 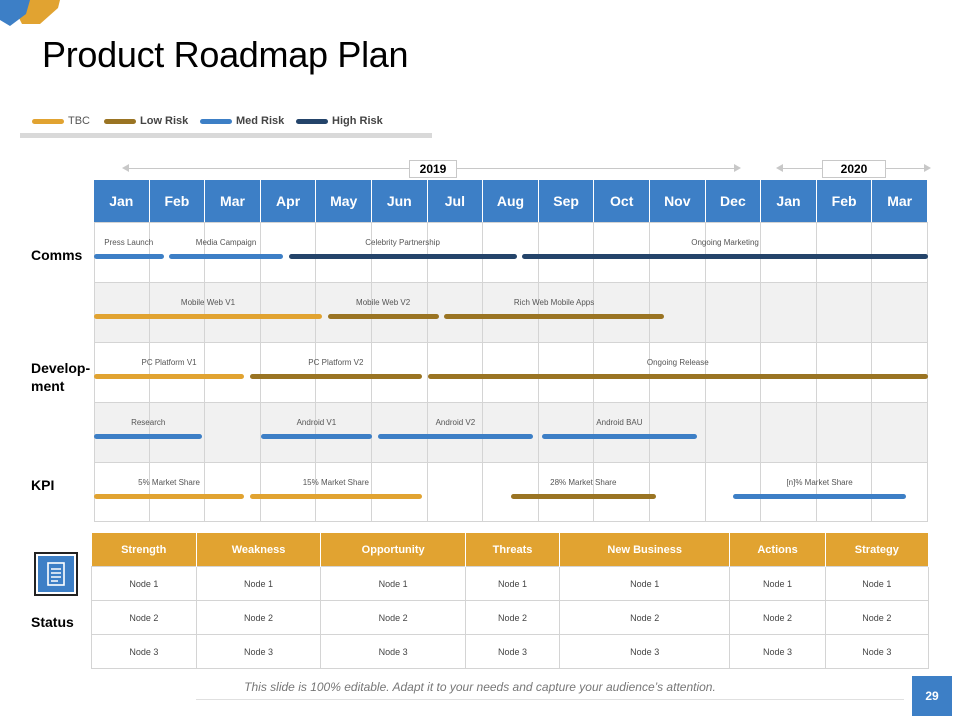 What do you see at coordinates (260, 121) in the screenshot?
I see `legend-label: Med Risk` at bounding box center [260, 121].